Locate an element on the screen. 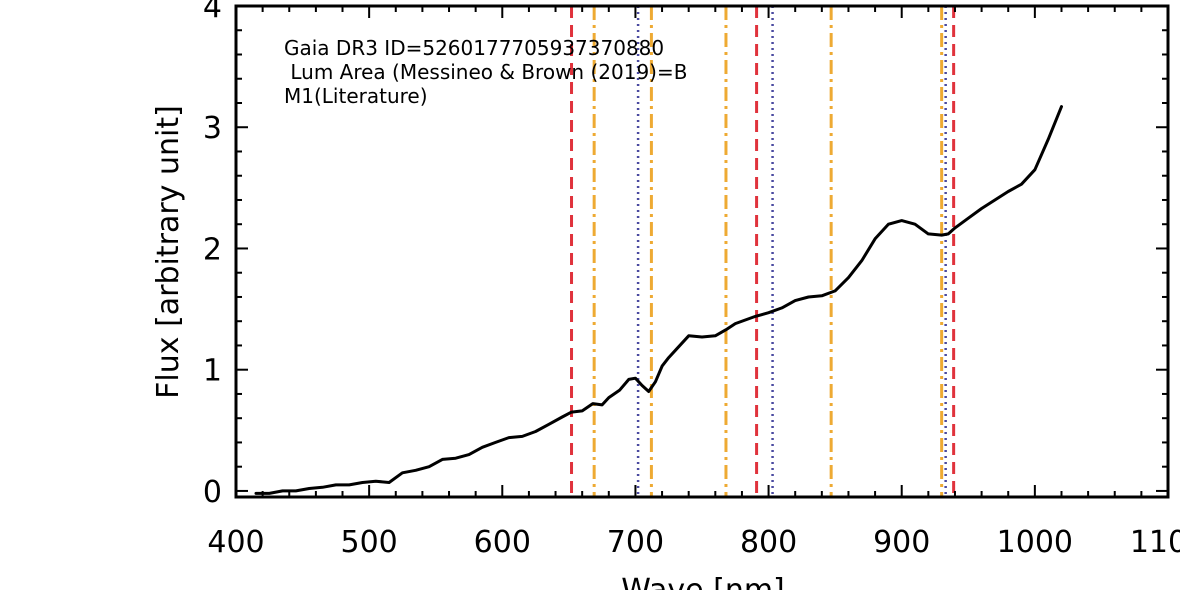  x-axis-title: Wave [nm] is located at coordinates (703, 581).